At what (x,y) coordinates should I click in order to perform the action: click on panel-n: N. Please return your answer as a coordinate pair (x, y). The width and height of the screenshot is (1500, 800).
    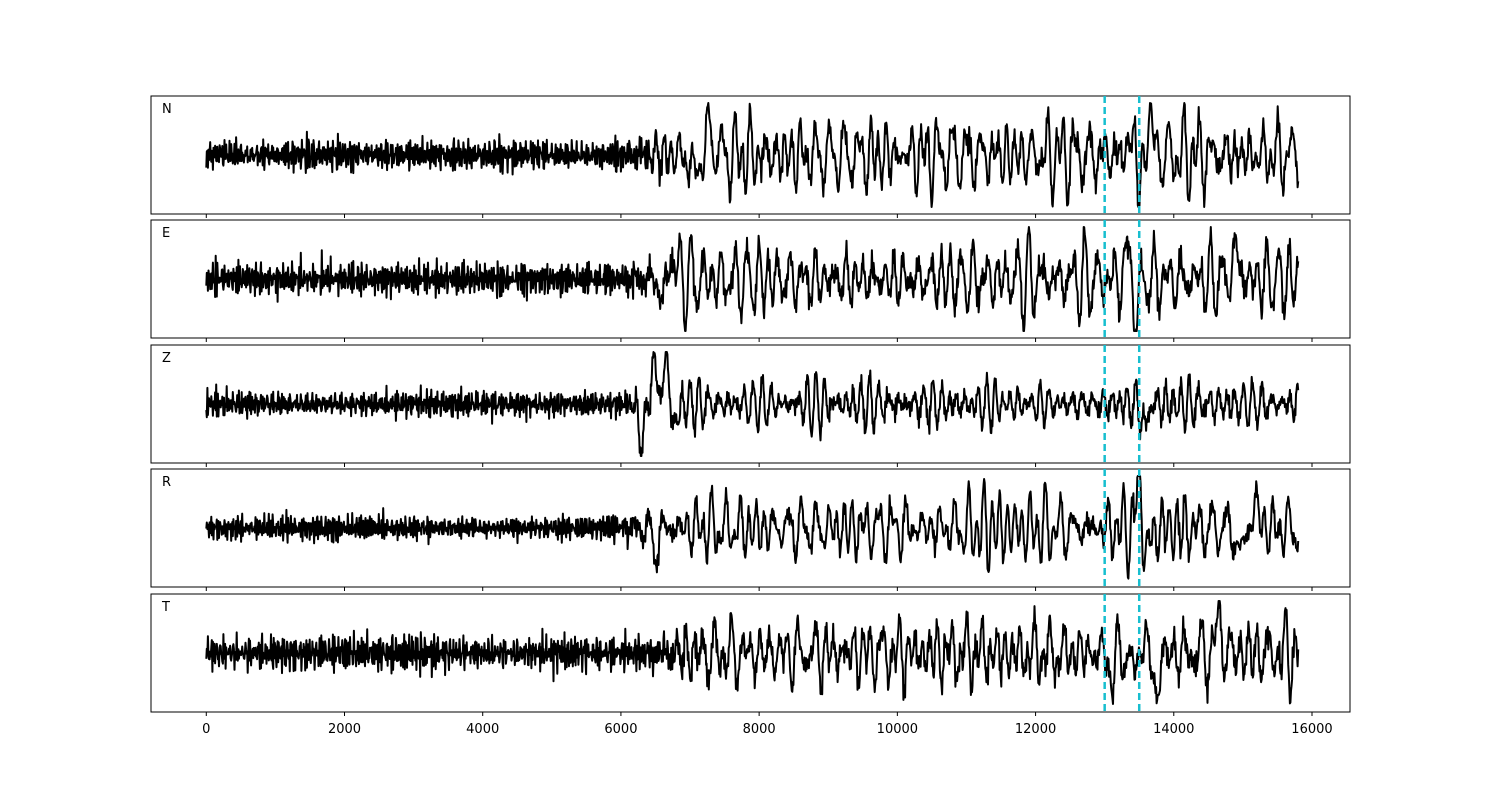
    Looking at the image, I should click on (750, 156).